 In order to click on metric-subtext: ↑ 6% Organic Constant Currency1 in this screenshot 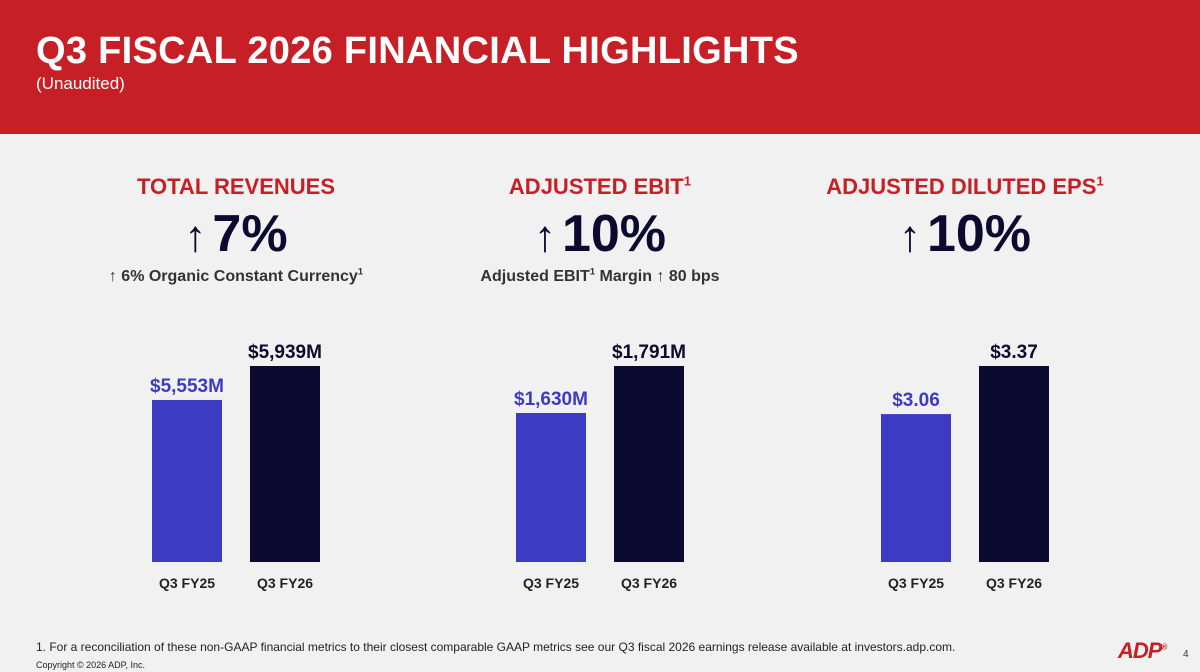, I will do `click(236, 275)`.